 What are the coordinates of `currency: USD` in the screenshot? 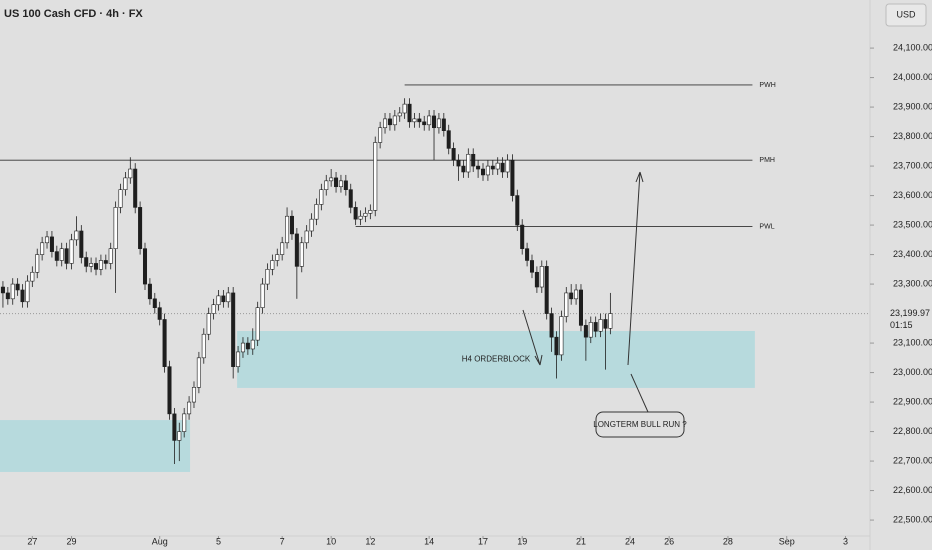 It's located at (906, 14).